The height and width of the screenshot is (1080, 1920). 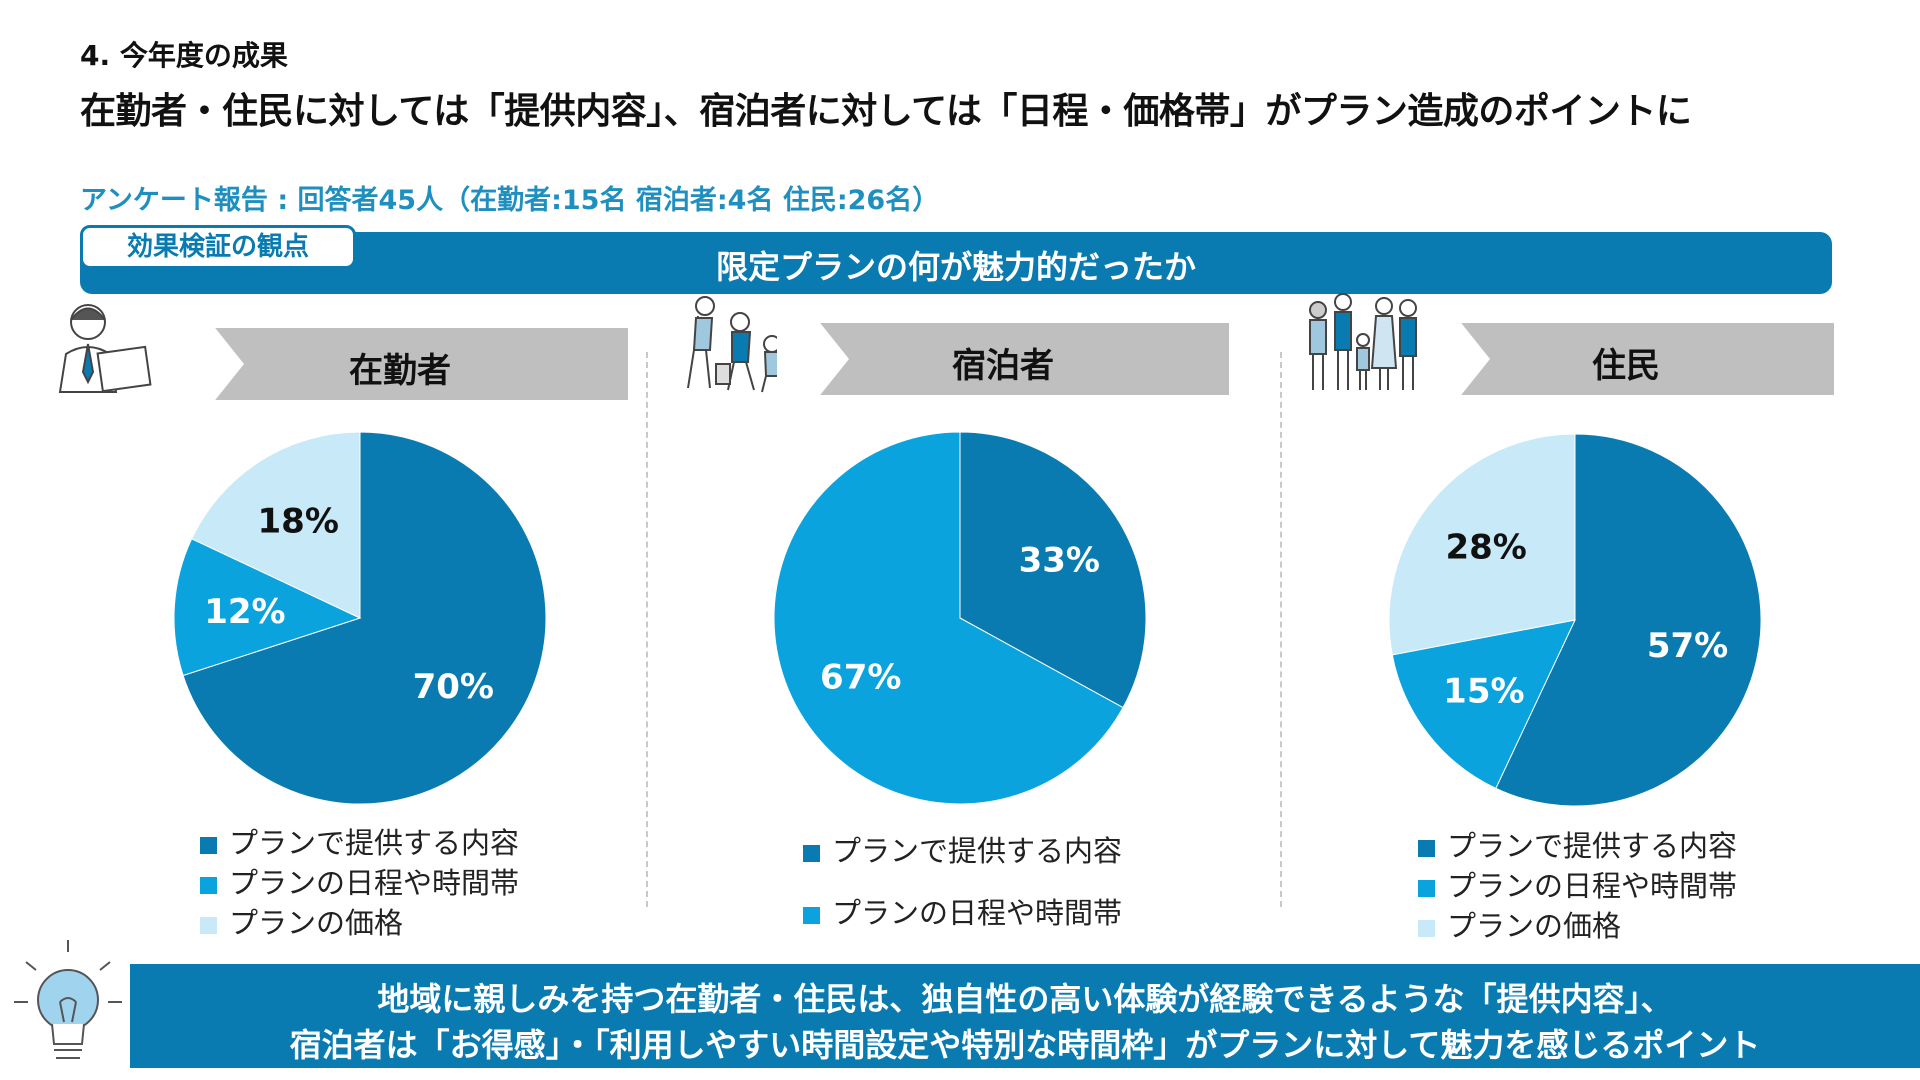 I want to click on header-guests: 宿泊者, so click(x=1003, y=359).